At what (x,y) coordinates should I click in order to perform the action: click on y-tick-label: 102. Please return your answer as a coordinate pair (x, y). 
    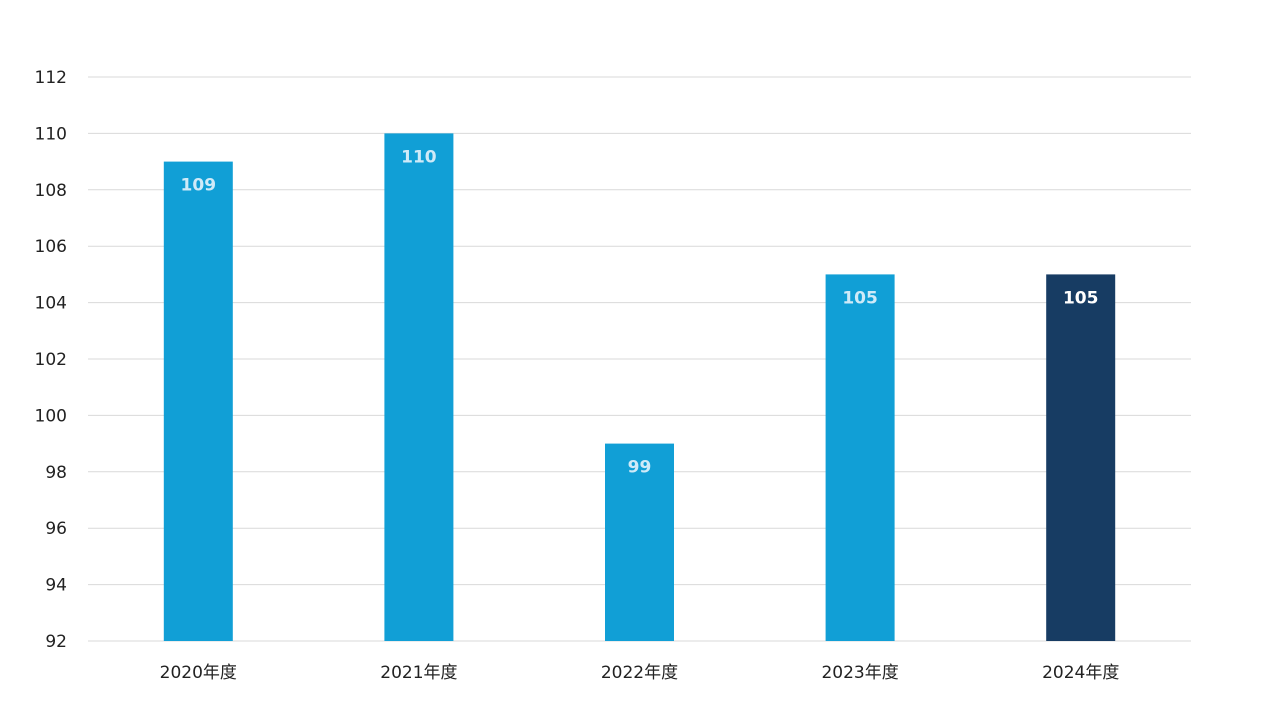
    Looking at the image, I should click on (51, 360).